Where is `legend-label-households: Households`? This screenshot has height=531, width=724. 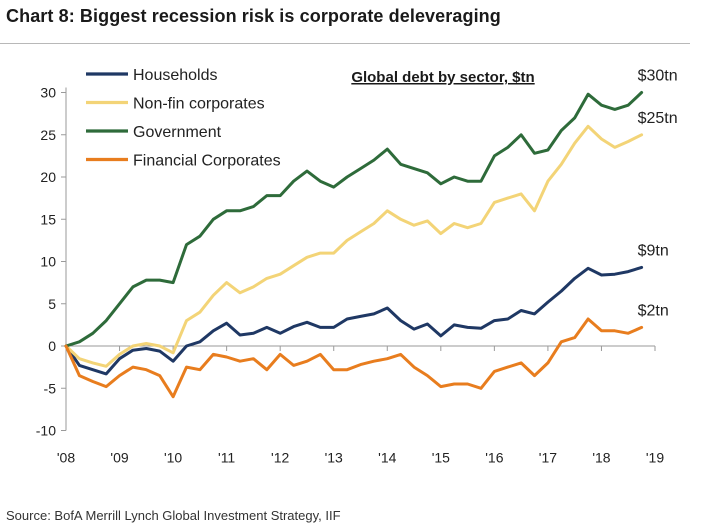 legend-label-households: Households is located at coordinates (175, 75).